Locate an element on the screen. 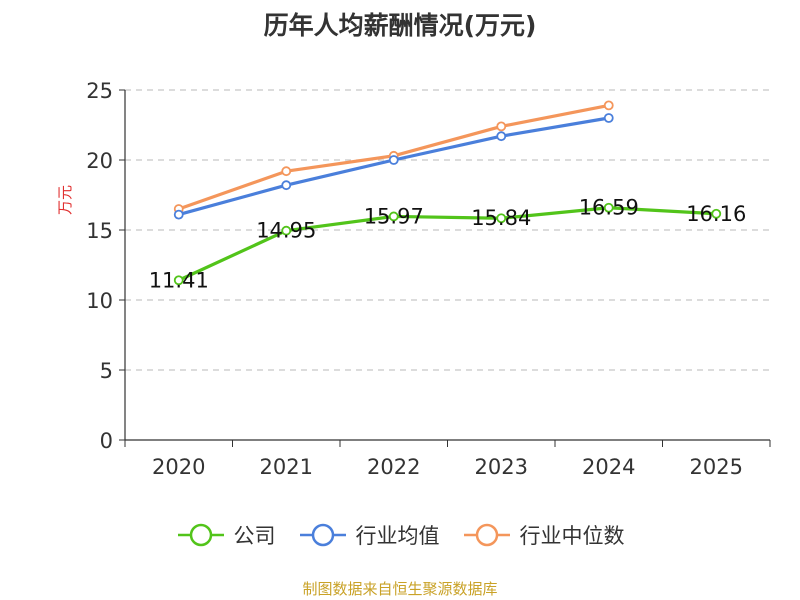 Image resolution: width=800 pixels, height=600 pixels. data-label: 11.41 is located at coordinates (179, 280).